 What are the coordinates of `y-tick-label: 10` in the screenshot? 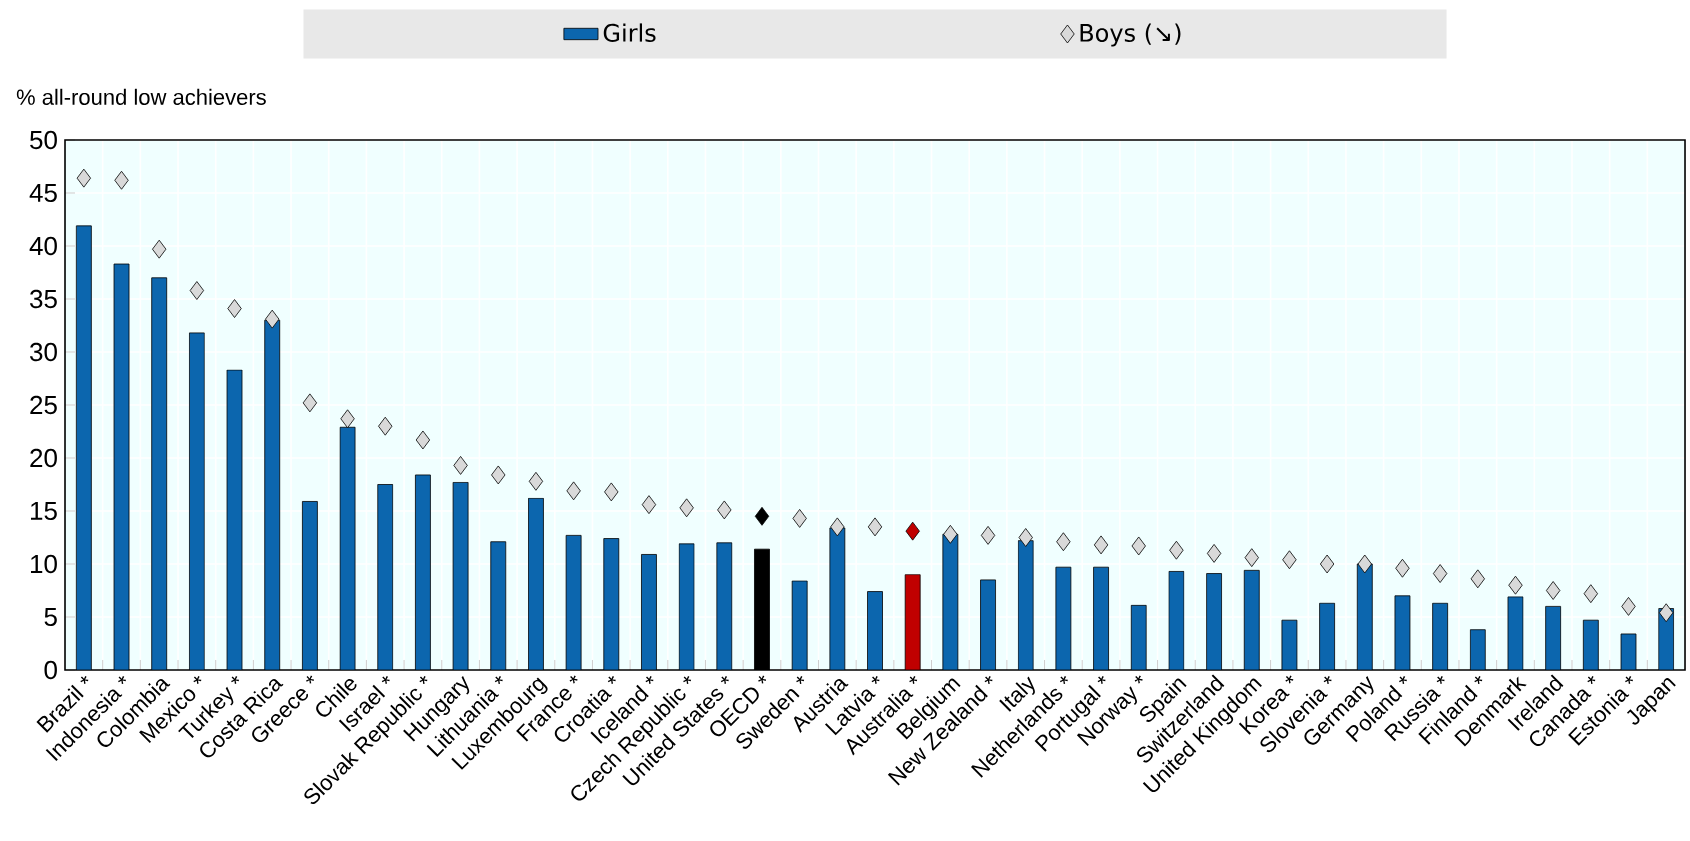 It's located at (44, 564).